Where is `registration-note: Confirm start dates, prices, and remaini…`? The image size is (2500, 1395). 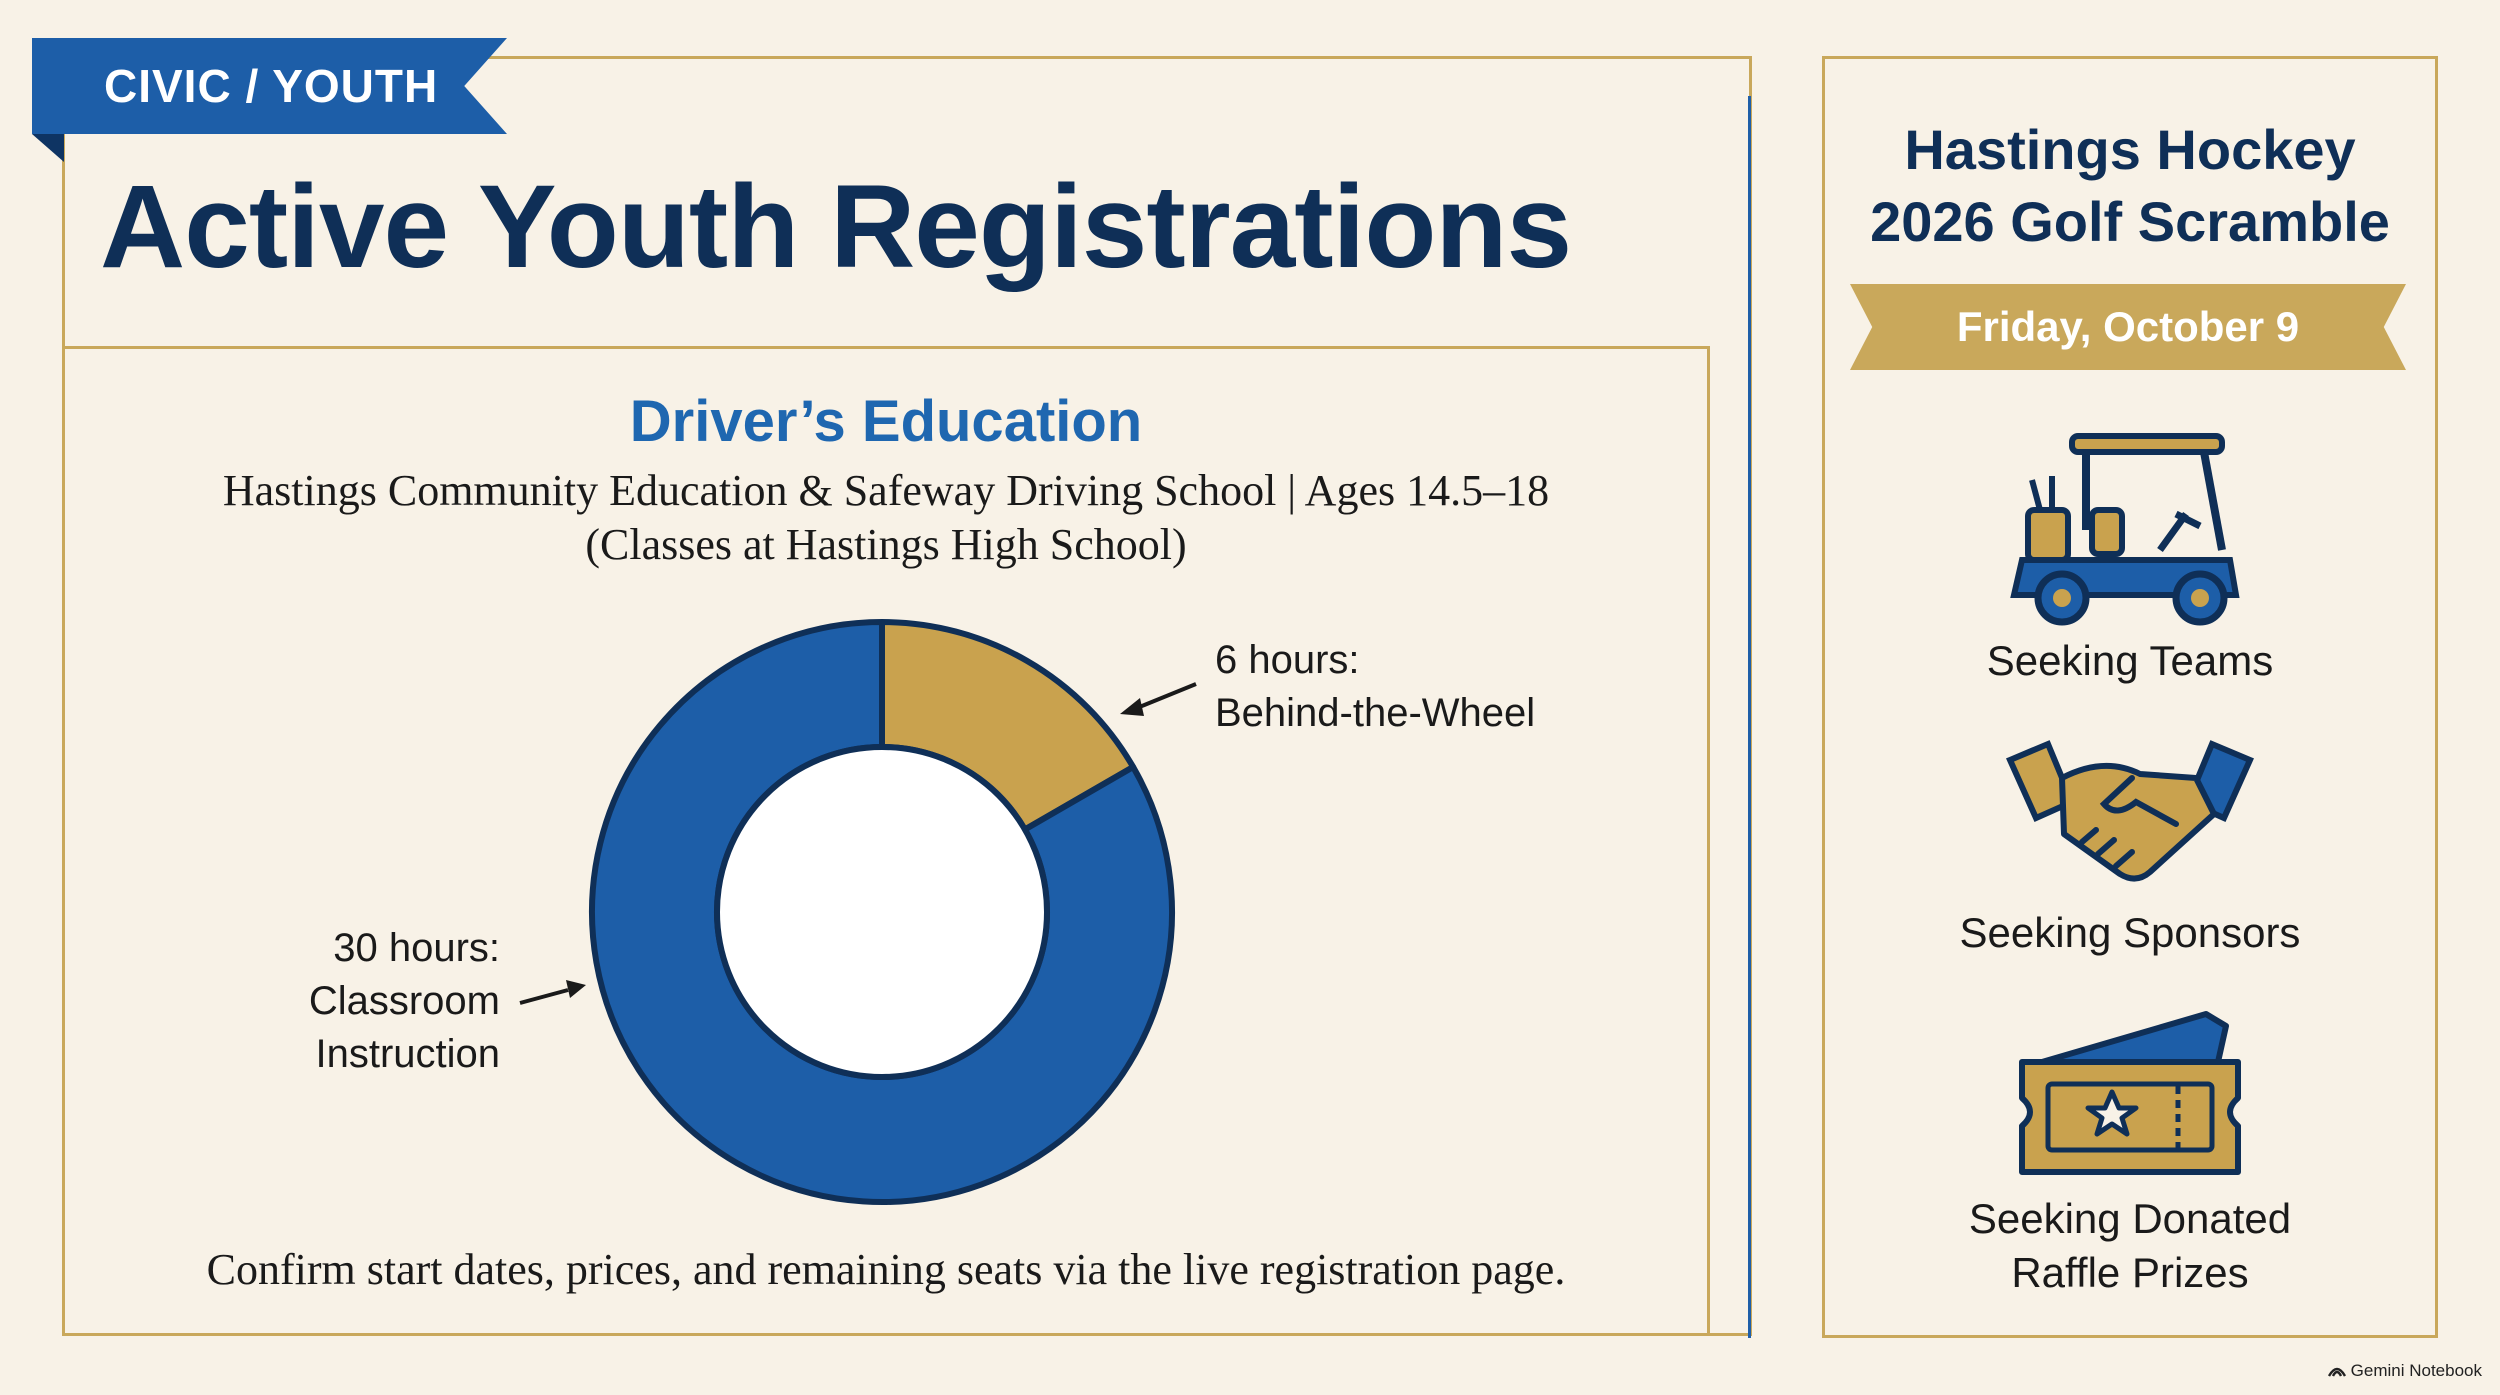
registration-note: Confirm start dates, prices, and remaini… is located at coordinates (886, 1269).